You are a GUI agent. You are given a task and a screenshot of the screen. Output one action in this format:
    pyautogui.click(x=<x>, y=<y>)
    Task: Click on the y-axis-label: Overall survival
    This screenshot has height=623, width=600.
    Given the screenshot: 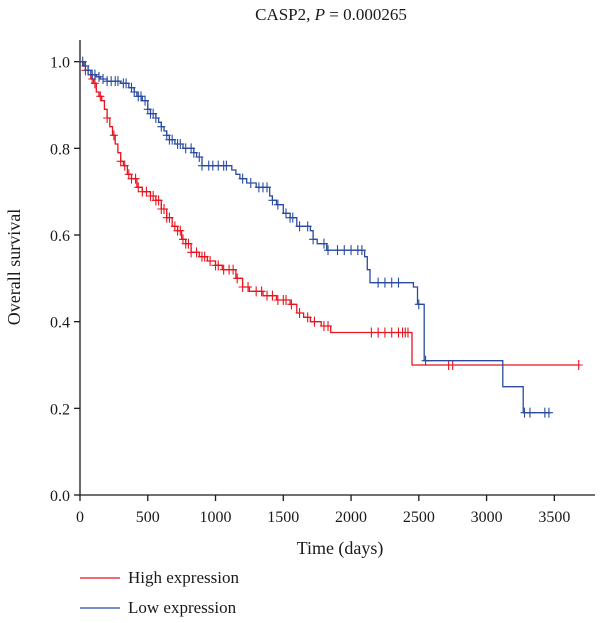 What is the action you would take?
    pyautogui.click(x=14, y=267)
    